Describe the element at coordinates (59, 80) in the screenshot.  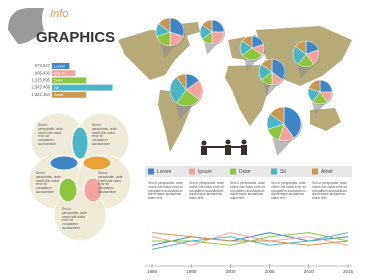
I see `bar-category-label: Dolor` at that location.